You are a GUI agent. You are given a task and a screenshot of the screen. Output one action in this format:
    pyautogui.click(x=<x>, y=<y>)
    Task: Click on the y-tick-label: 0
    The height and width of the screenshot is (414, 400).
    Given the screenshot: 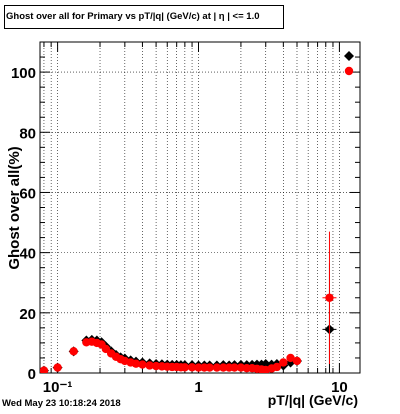 What is the action you would take?
    pyautogui.click(x=32, y=374)
    